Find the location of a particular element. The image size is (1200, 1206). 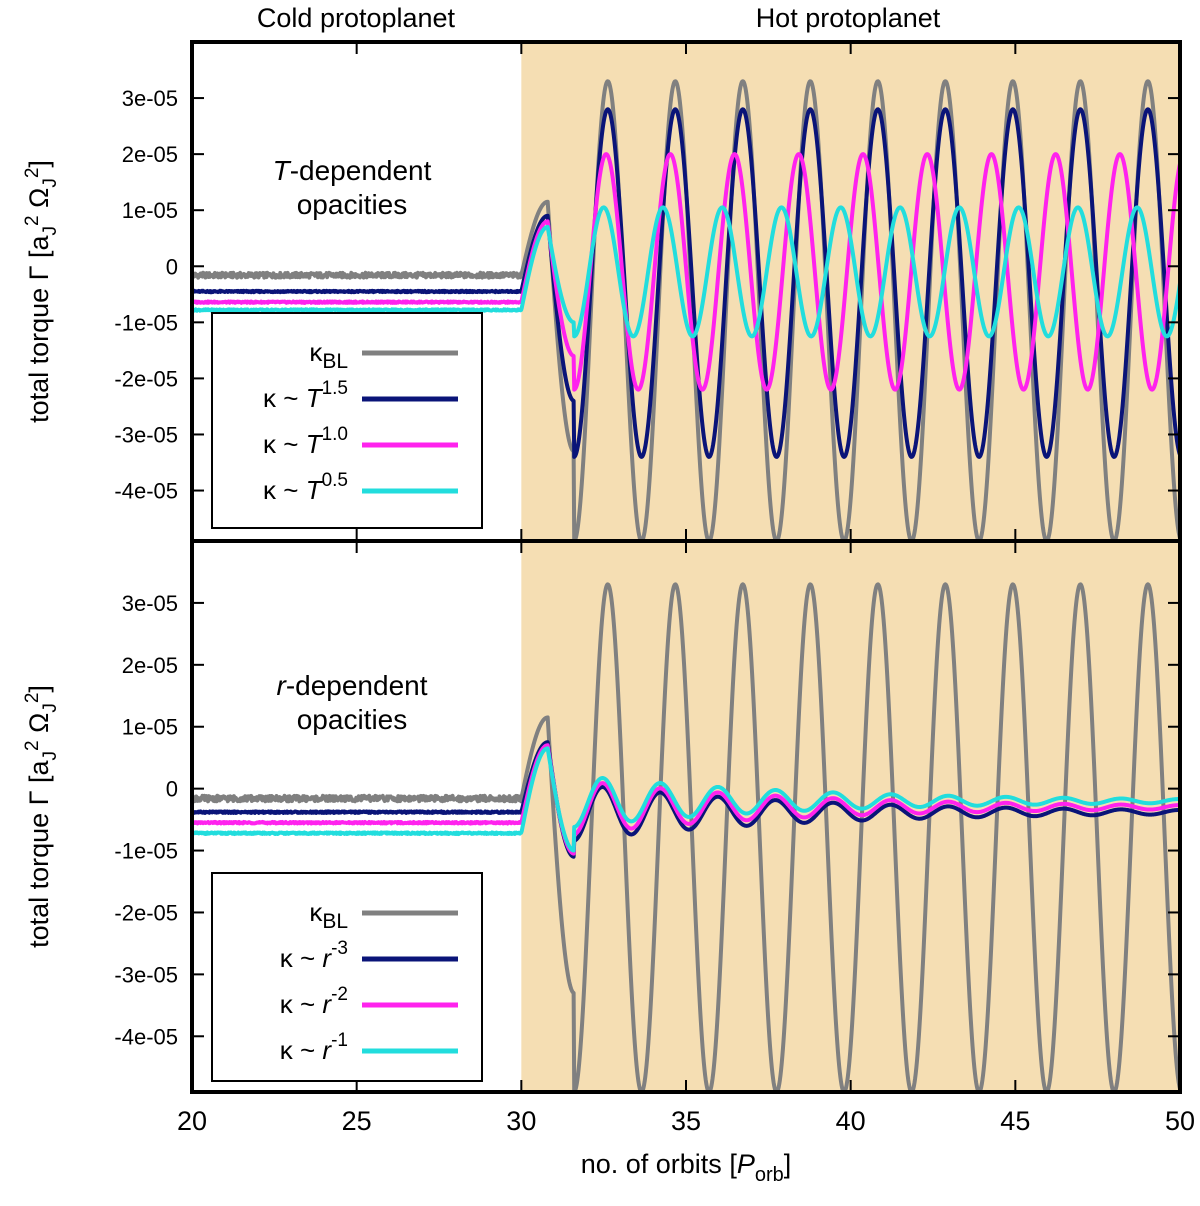

legend-label: κ ~ T0.5 is located at coordinates (305, 487).